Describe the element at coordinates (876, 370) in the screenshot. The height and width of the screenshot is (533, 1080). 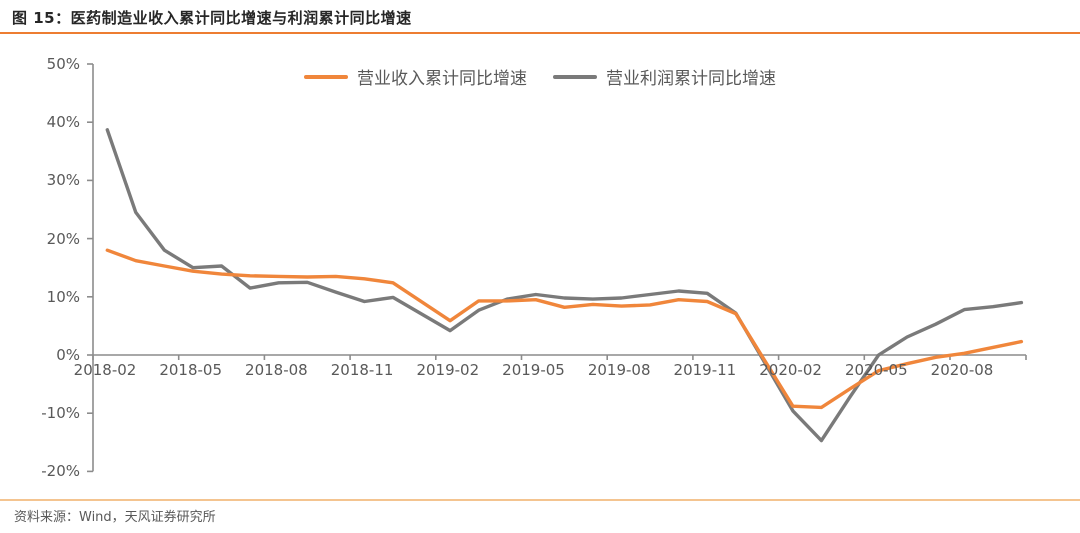
I see `x-axis-label: 2020-05` at that location.